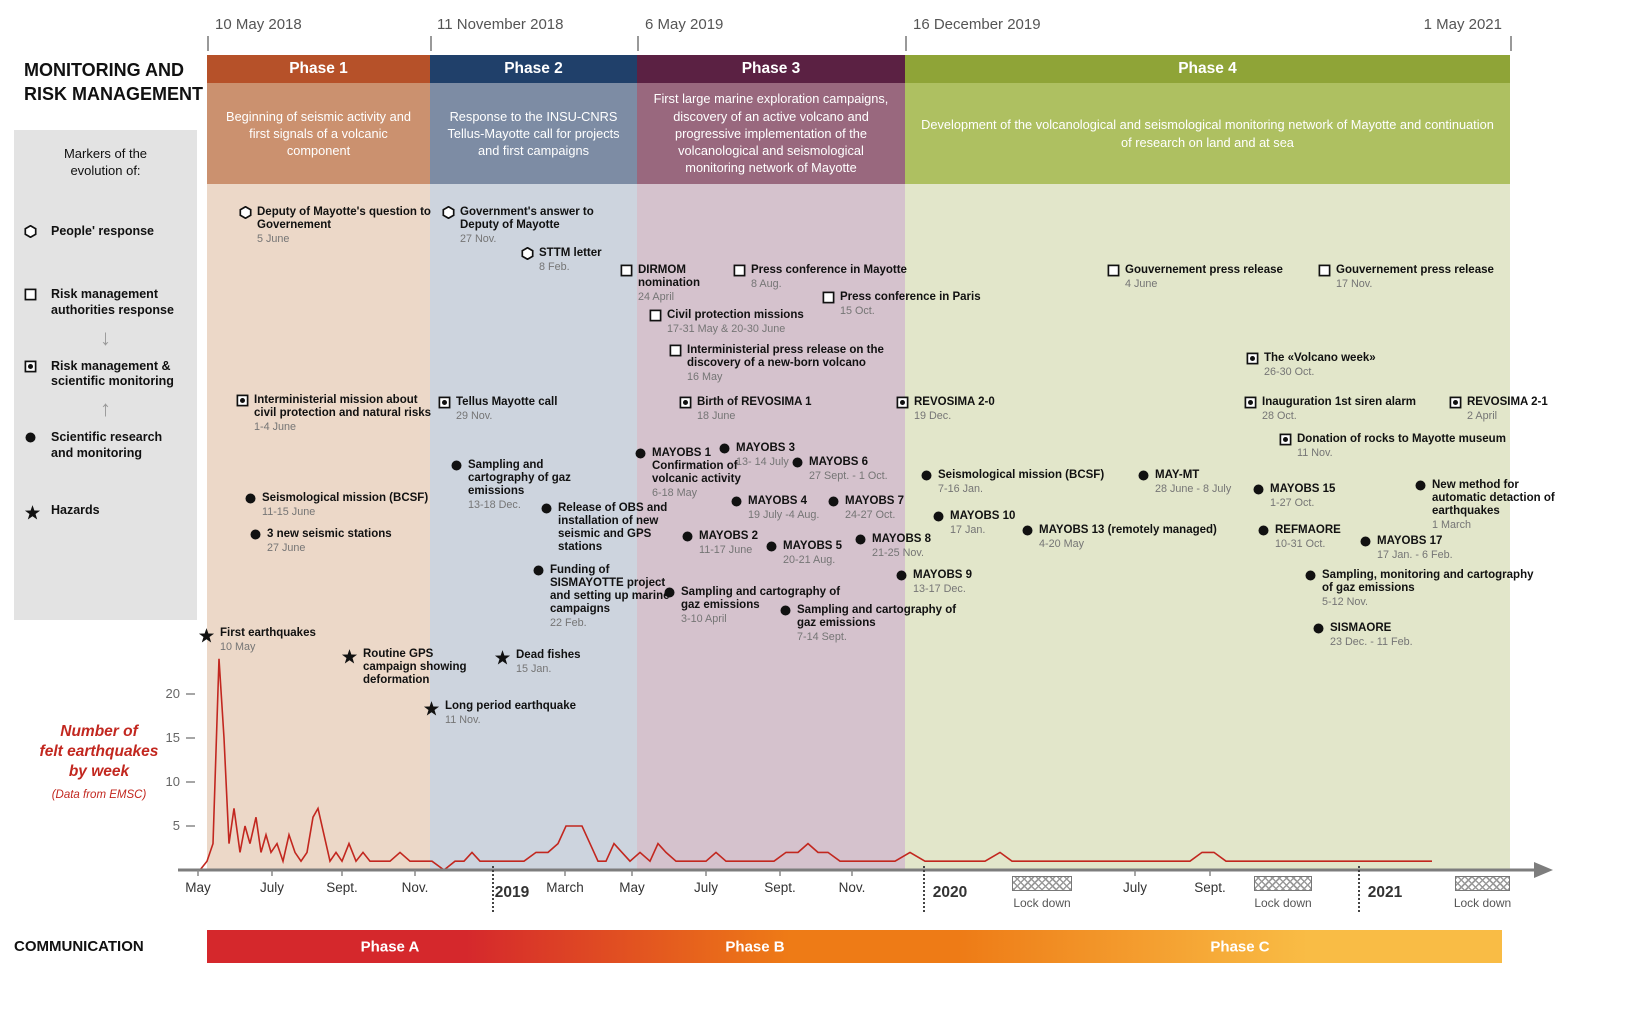  Describe the element at coordinates (965, 409) in the screenshot. I see `event: REVOSIMA 2-0 19 Dec.` at that location.